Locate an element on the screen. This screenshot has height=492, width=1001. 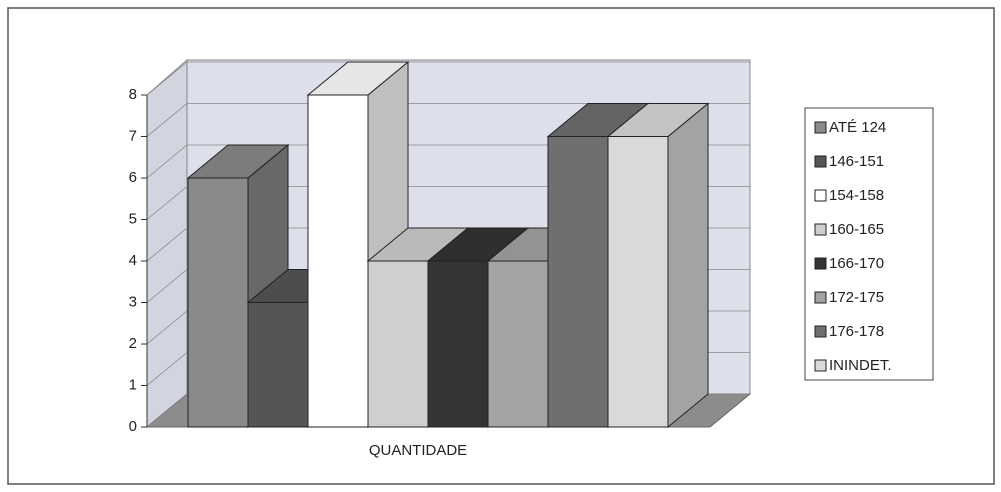
side-wall is located at coordinates (167, 243).